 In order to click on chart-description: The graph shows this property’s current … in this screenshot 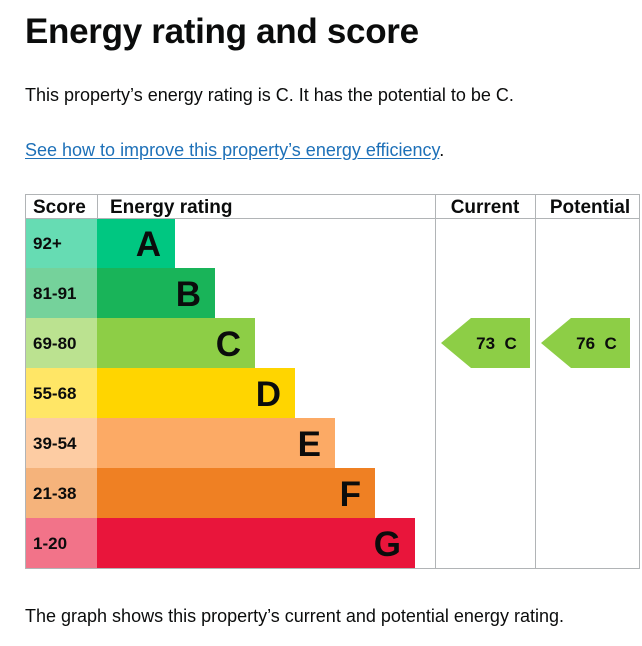, I will do `click(294, 616)`.